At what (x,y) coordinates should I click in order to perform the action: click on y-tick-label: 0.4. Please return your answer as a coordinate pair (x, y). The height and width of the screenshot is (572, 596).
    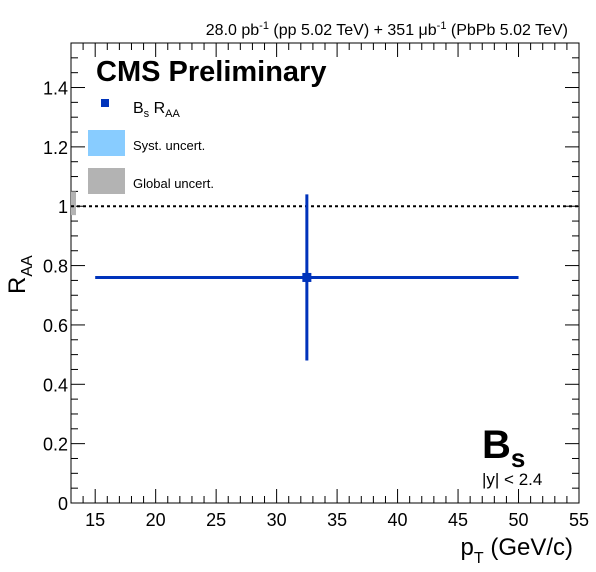
    Looking at the image, I should click on (55, 385).